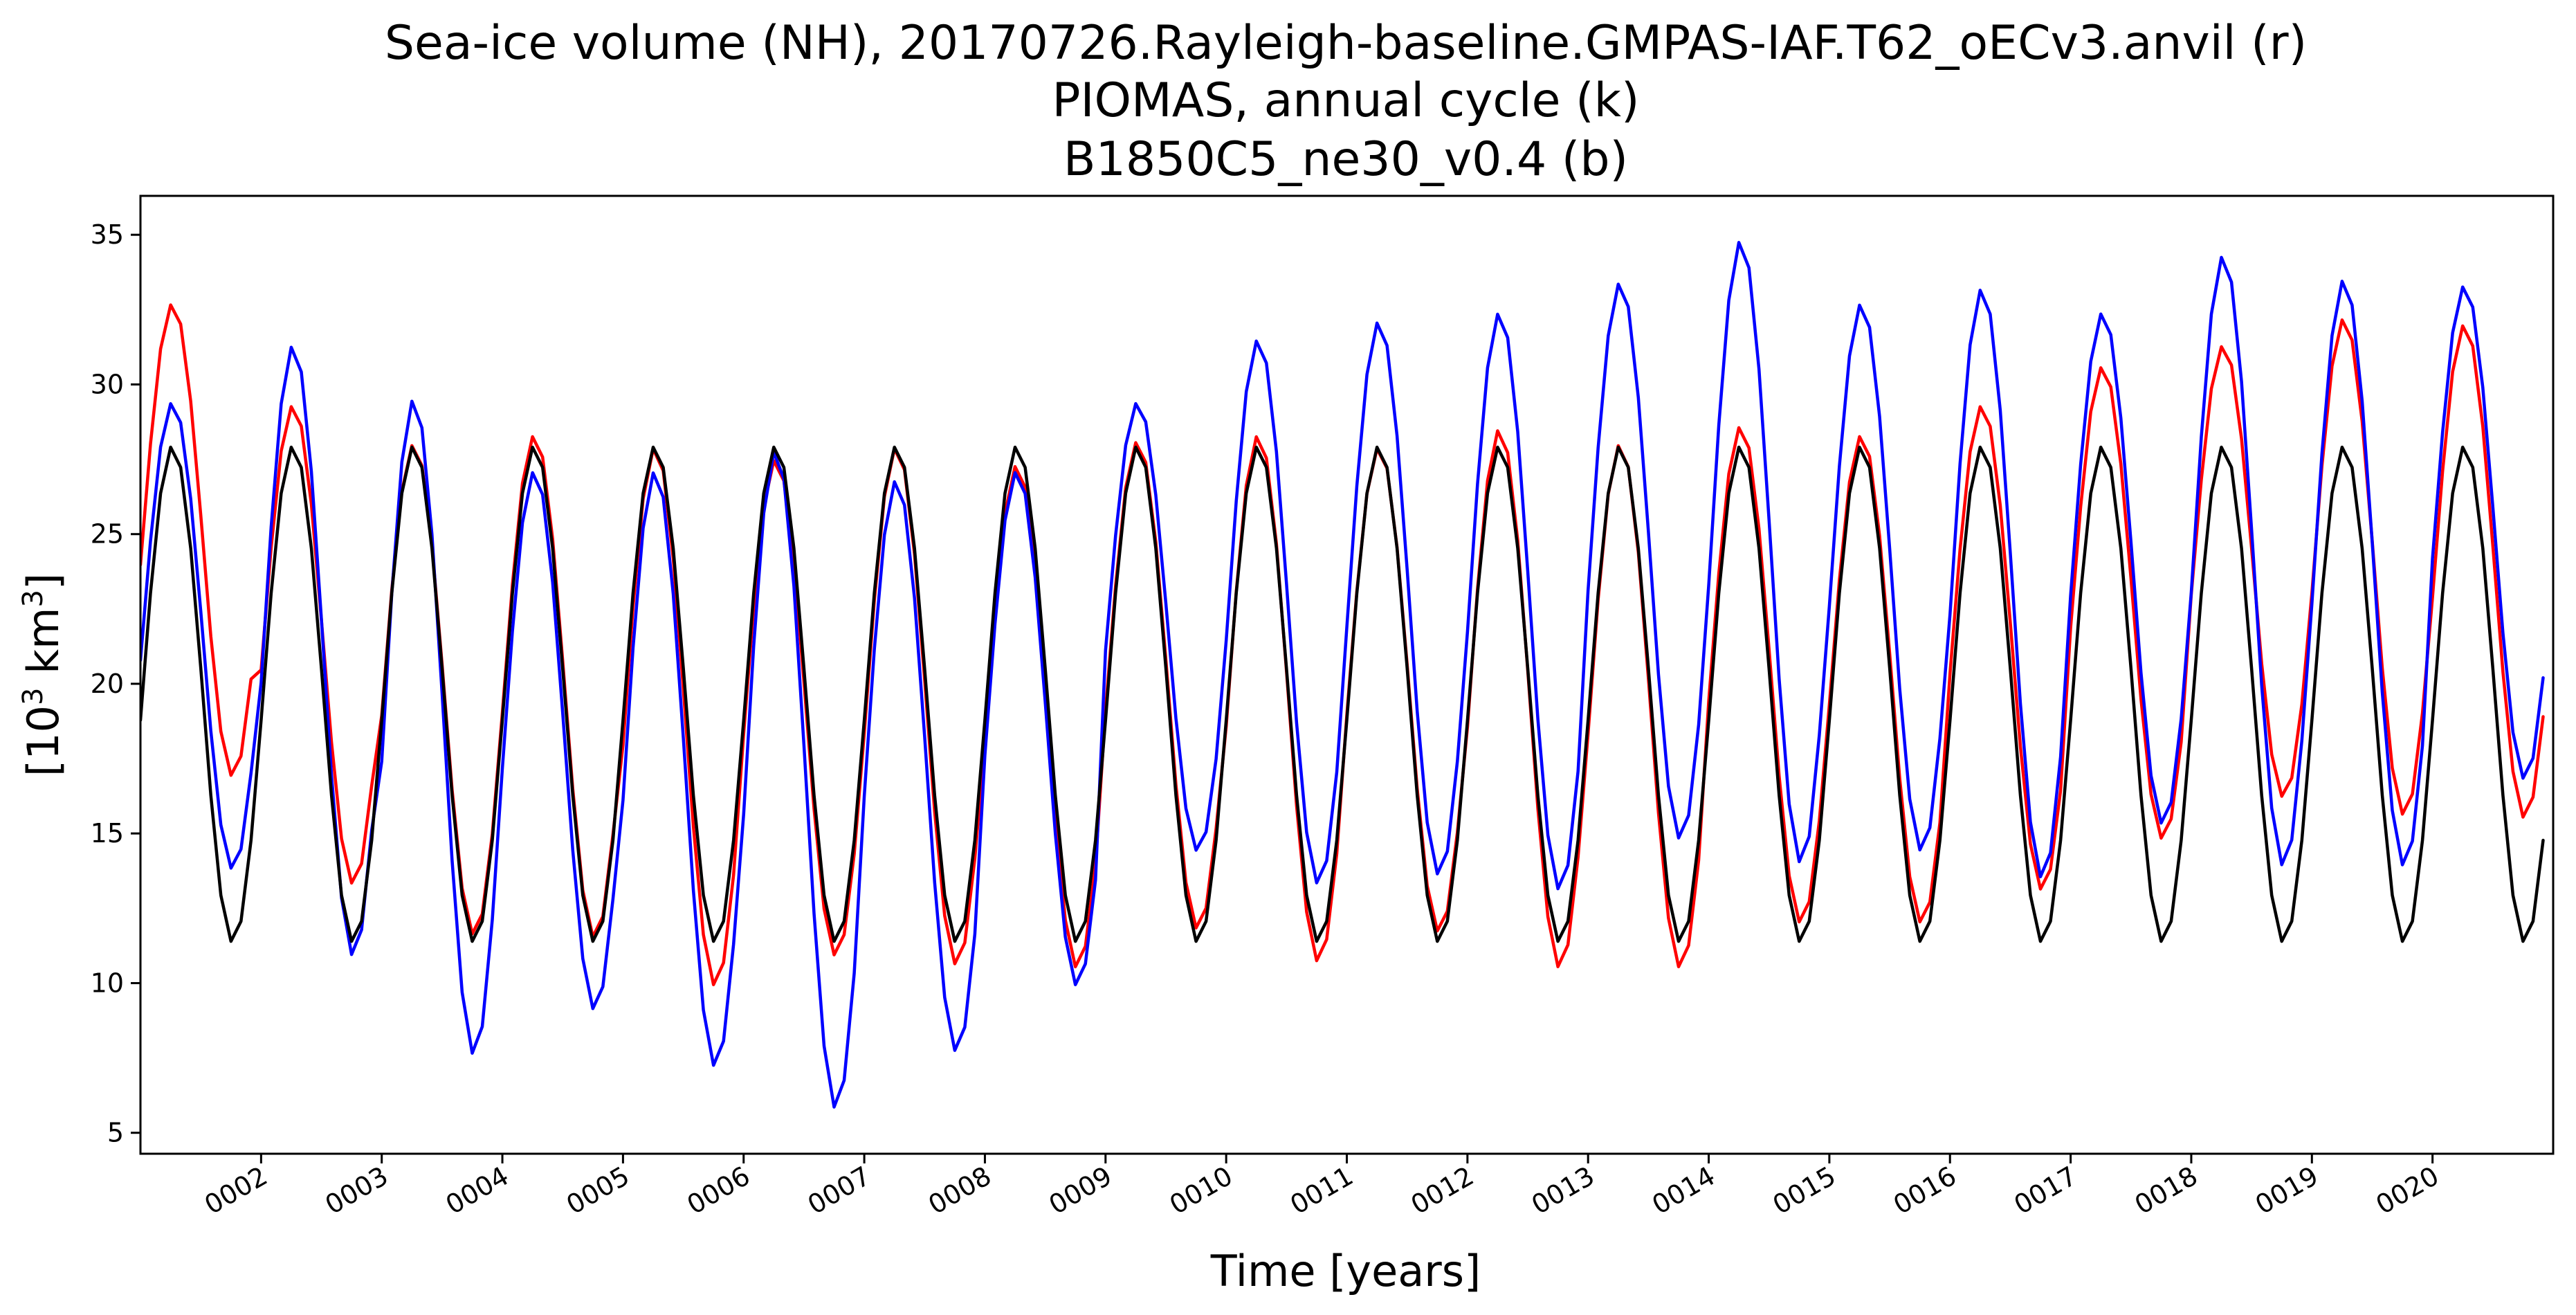  Describe the element at coordinates (108, 534) in the screenshot. I see `y-tick-label: 25` at that location.